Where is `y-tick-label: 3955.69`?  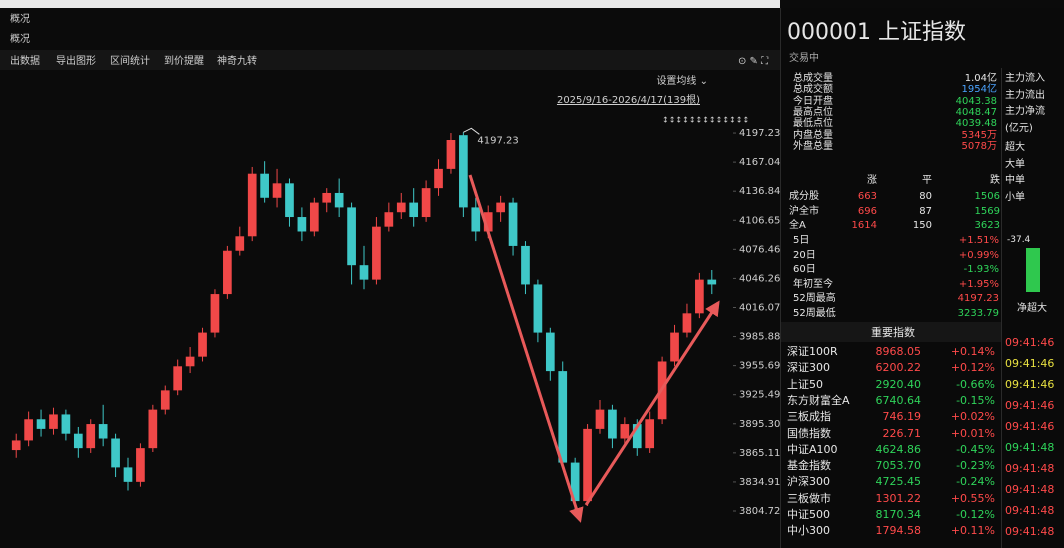 y-tick-label: 3955.69 is located at coordinates (759, 366).